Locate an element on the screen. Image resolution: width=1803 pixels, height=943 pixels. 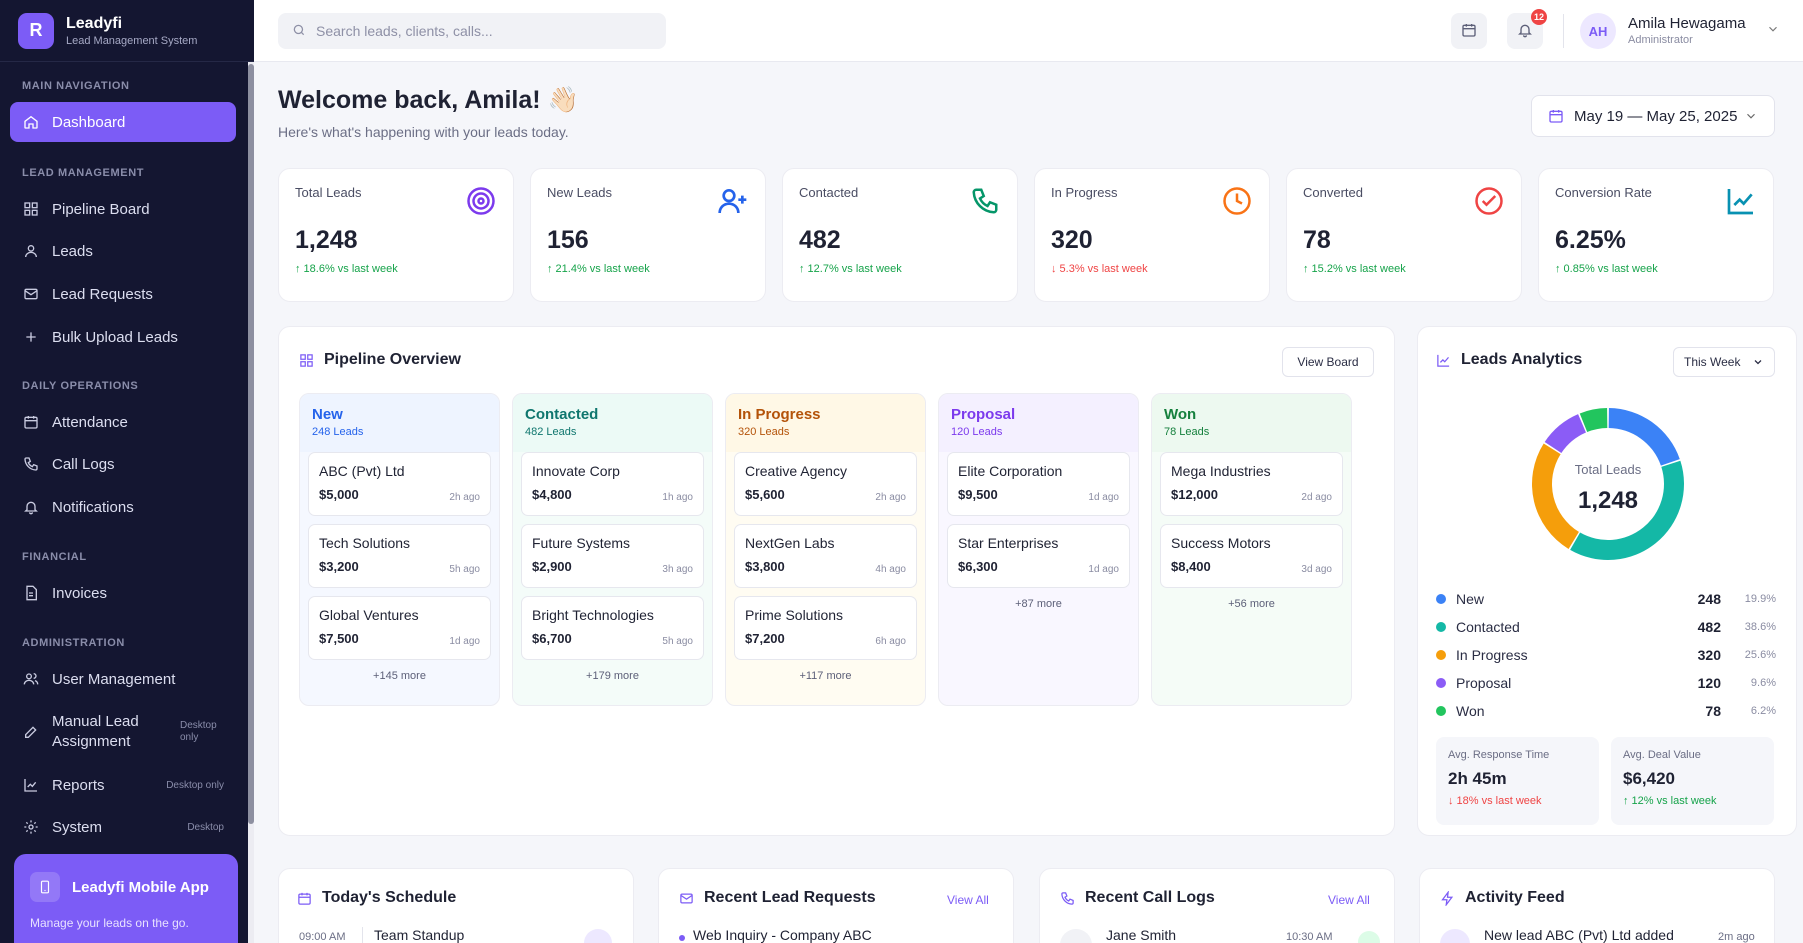
sidebar-item-reports: Reports Desktop only is located at coordinates (123, 785).